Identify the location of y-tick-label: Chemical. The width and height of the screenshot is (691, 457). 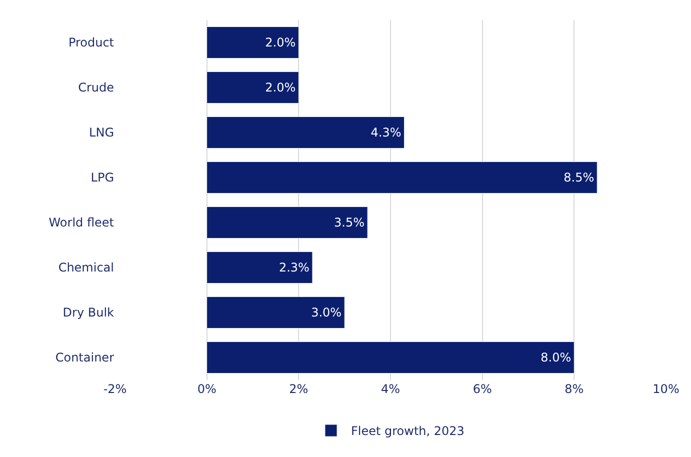
(86, 267).